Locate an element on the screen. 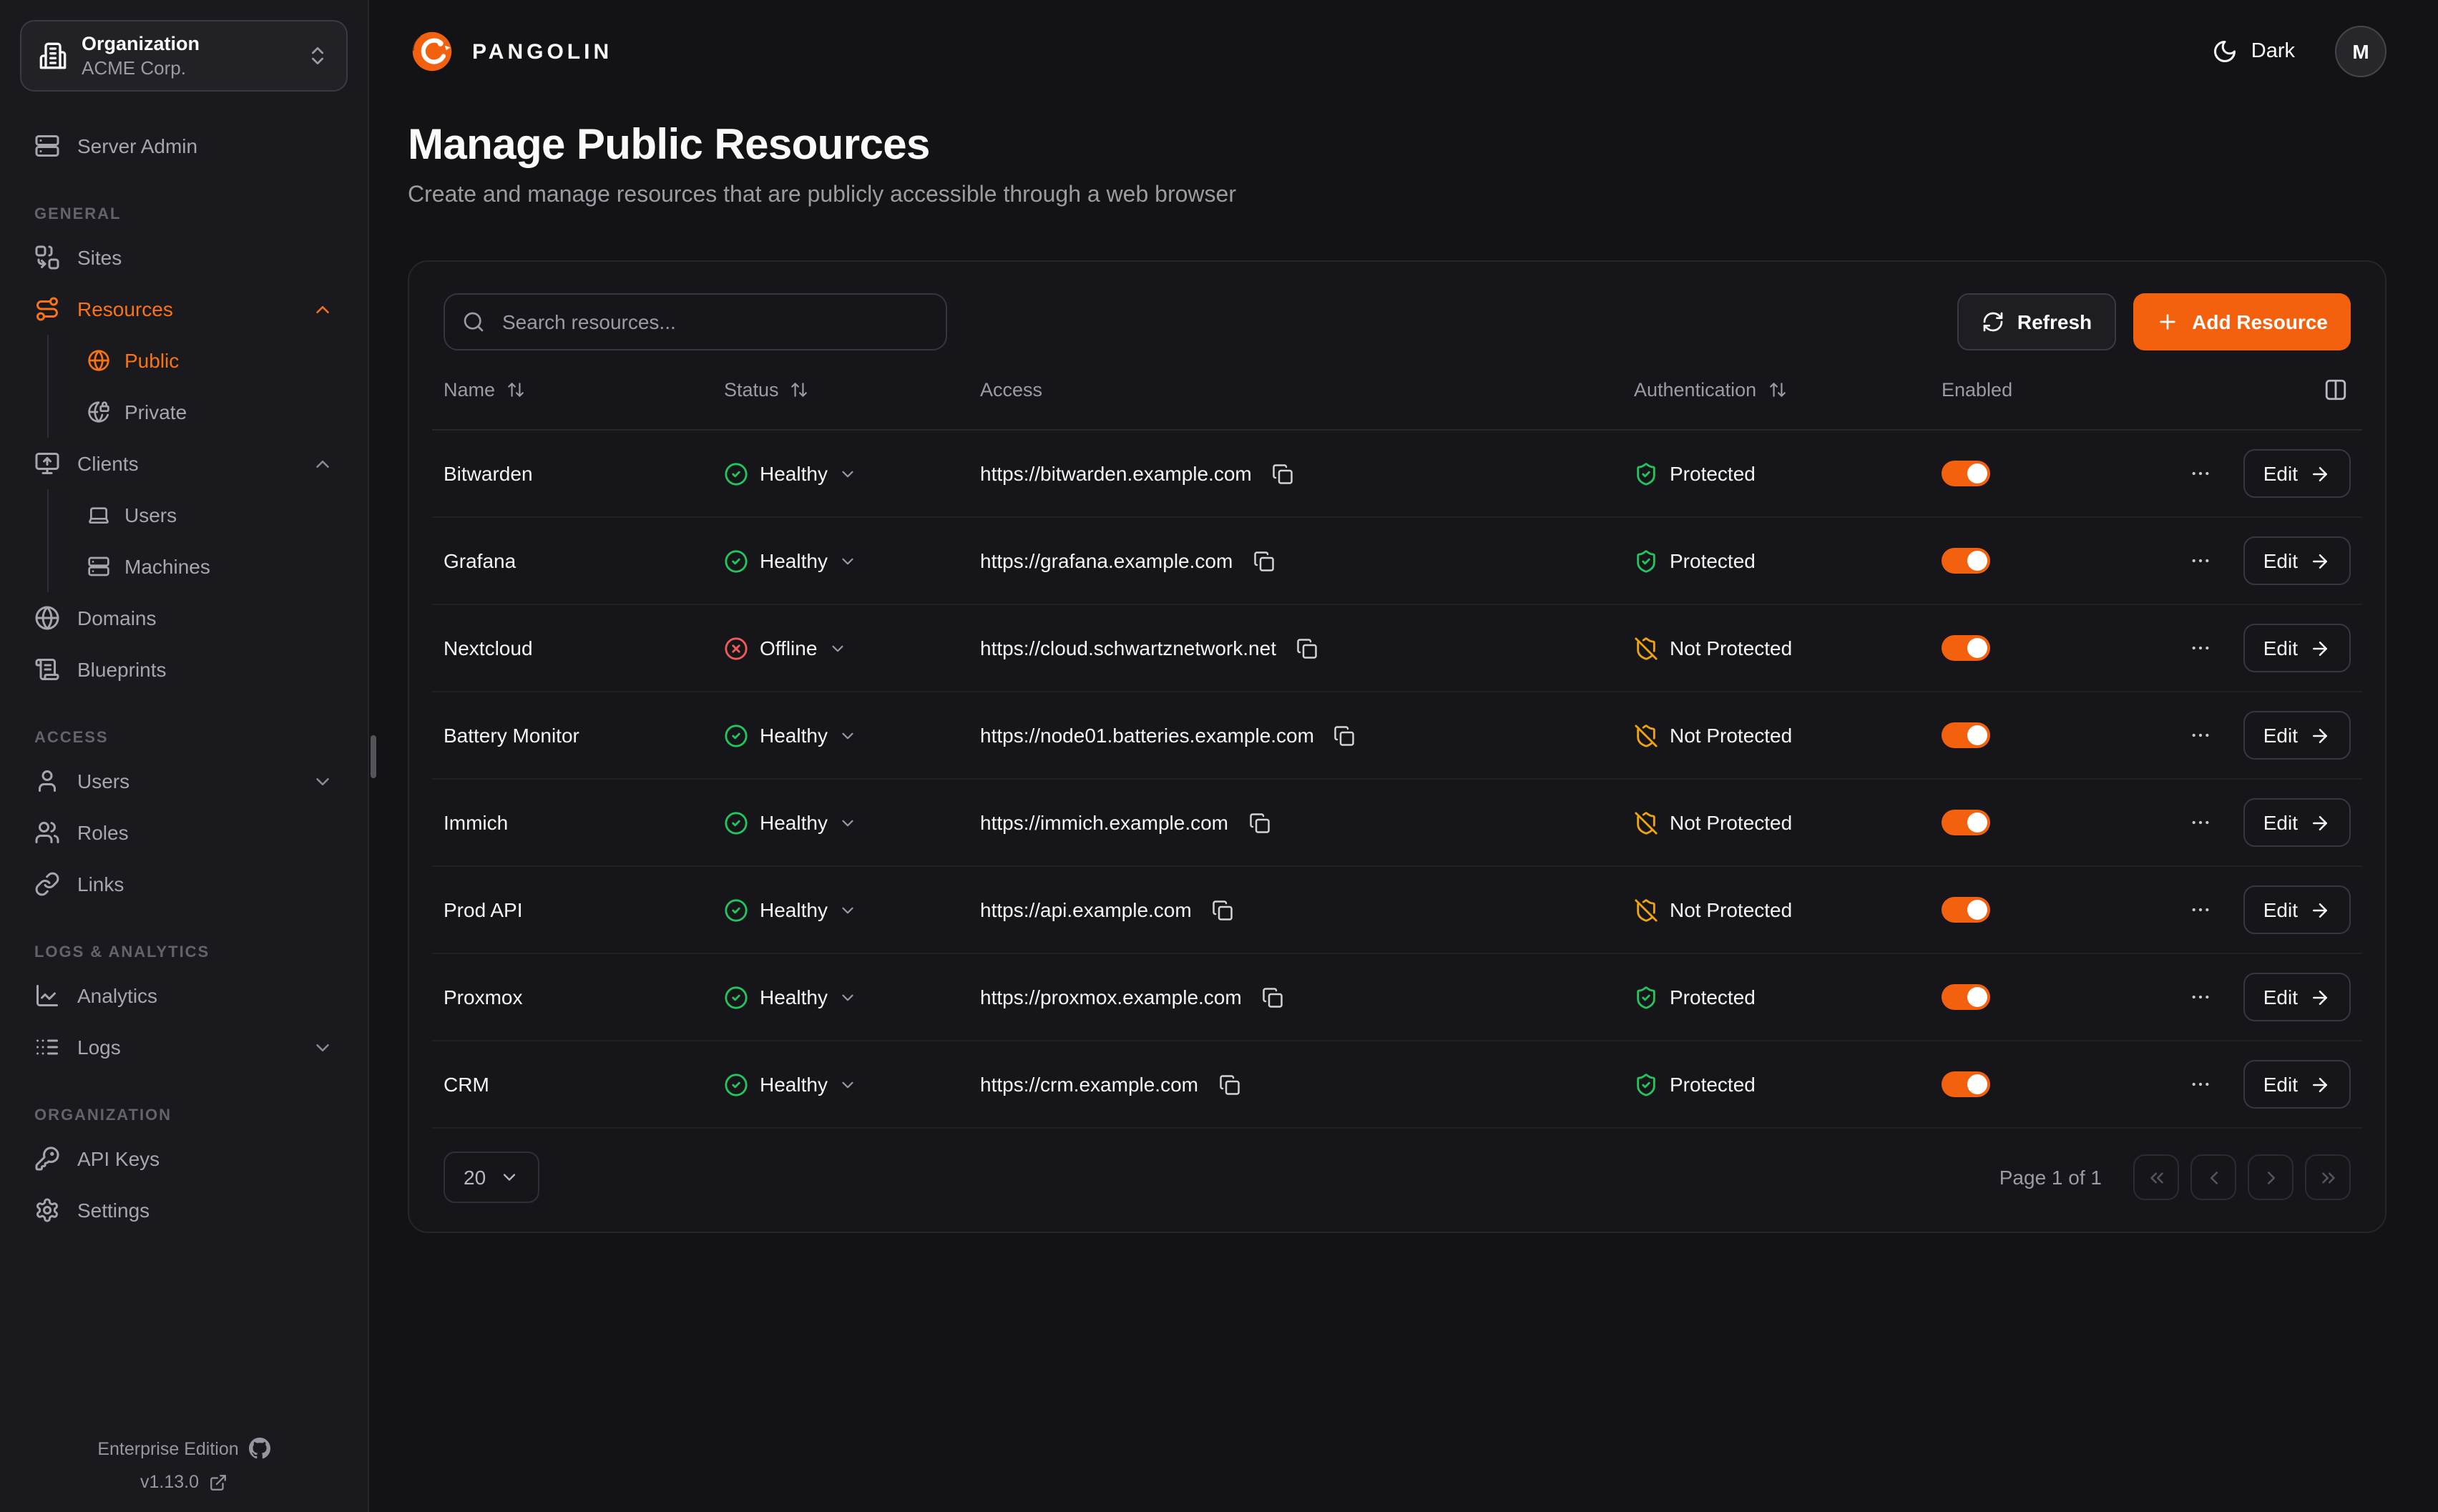 The width and height of the screenshot is (2438, 1512). column-label: Name is located at coordinates (470, 390).